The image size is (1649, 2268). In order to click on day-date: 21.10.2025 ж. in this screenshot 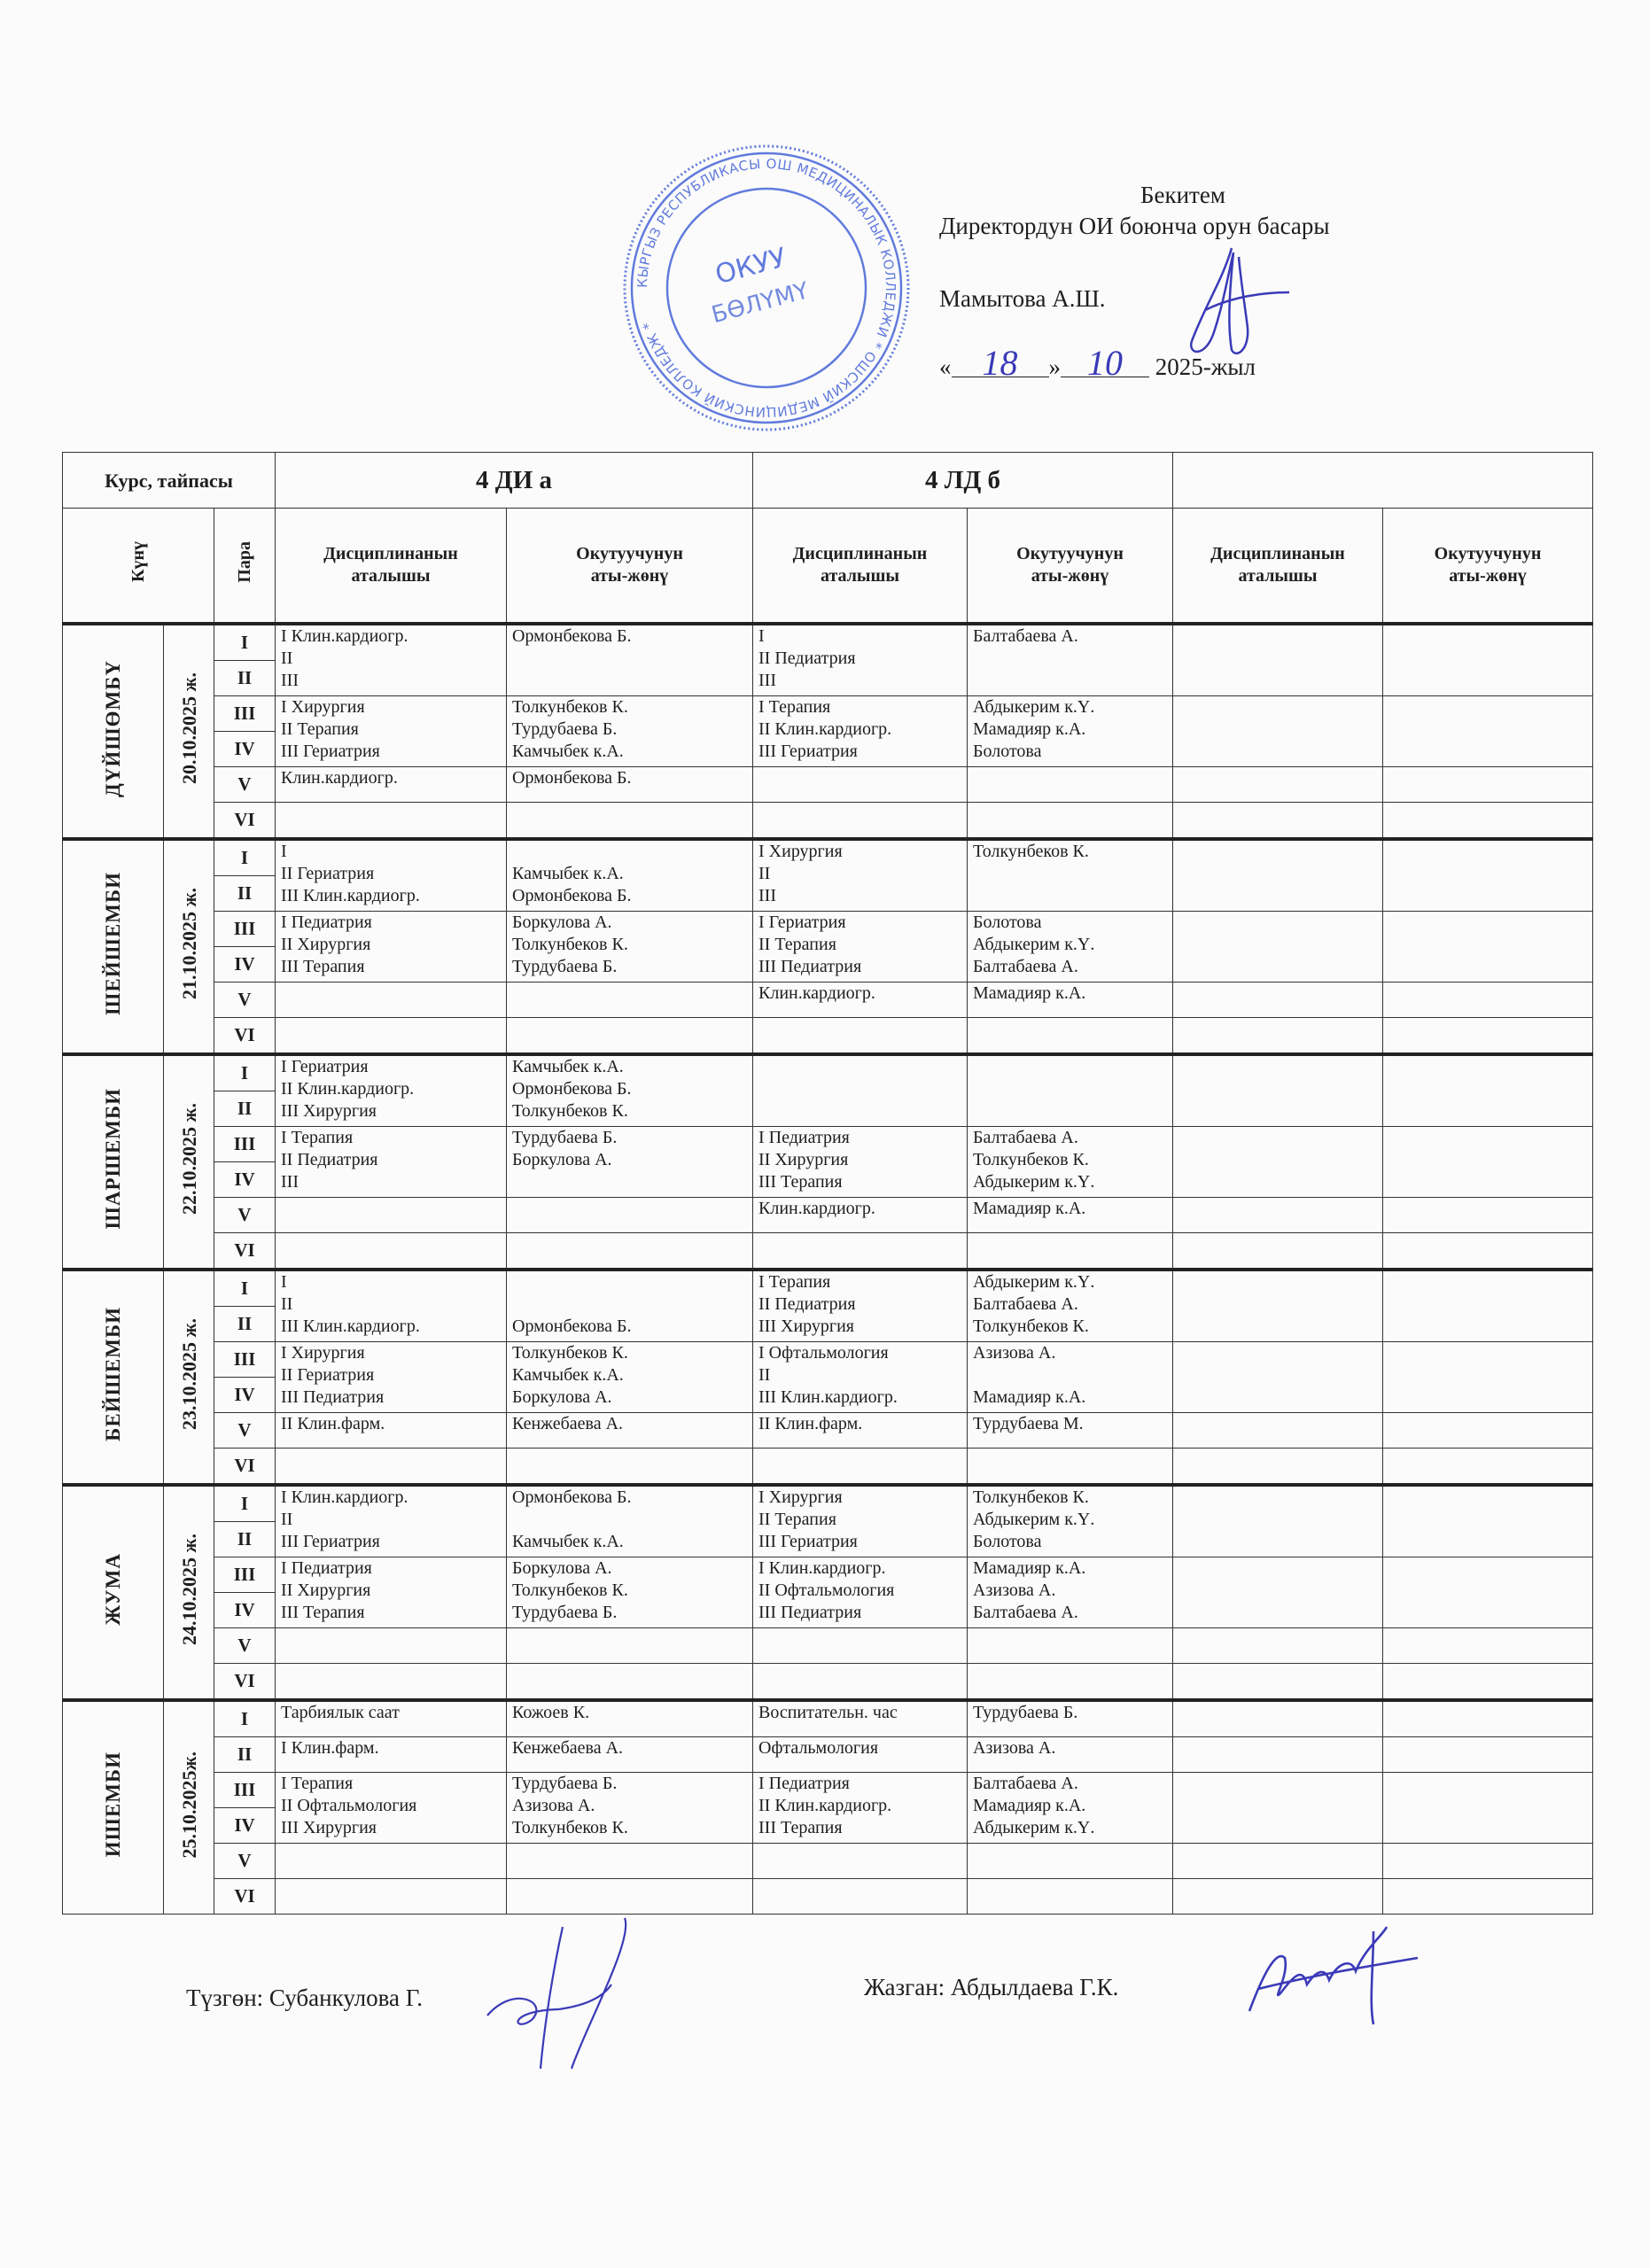, I will do `click(188, 943)`.